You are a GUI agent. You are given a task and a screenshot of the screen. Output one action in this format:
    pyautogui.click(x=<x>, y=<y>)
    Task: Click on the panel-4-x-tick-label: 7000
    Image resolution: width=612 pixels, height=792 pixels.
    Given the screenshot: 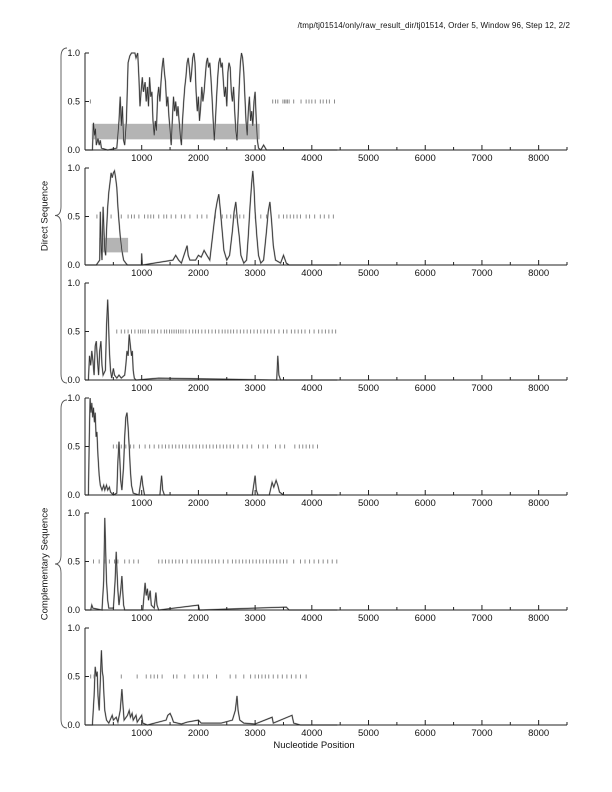 What is the action you would take?
    pyautogui.click(x=481, y=503)
    